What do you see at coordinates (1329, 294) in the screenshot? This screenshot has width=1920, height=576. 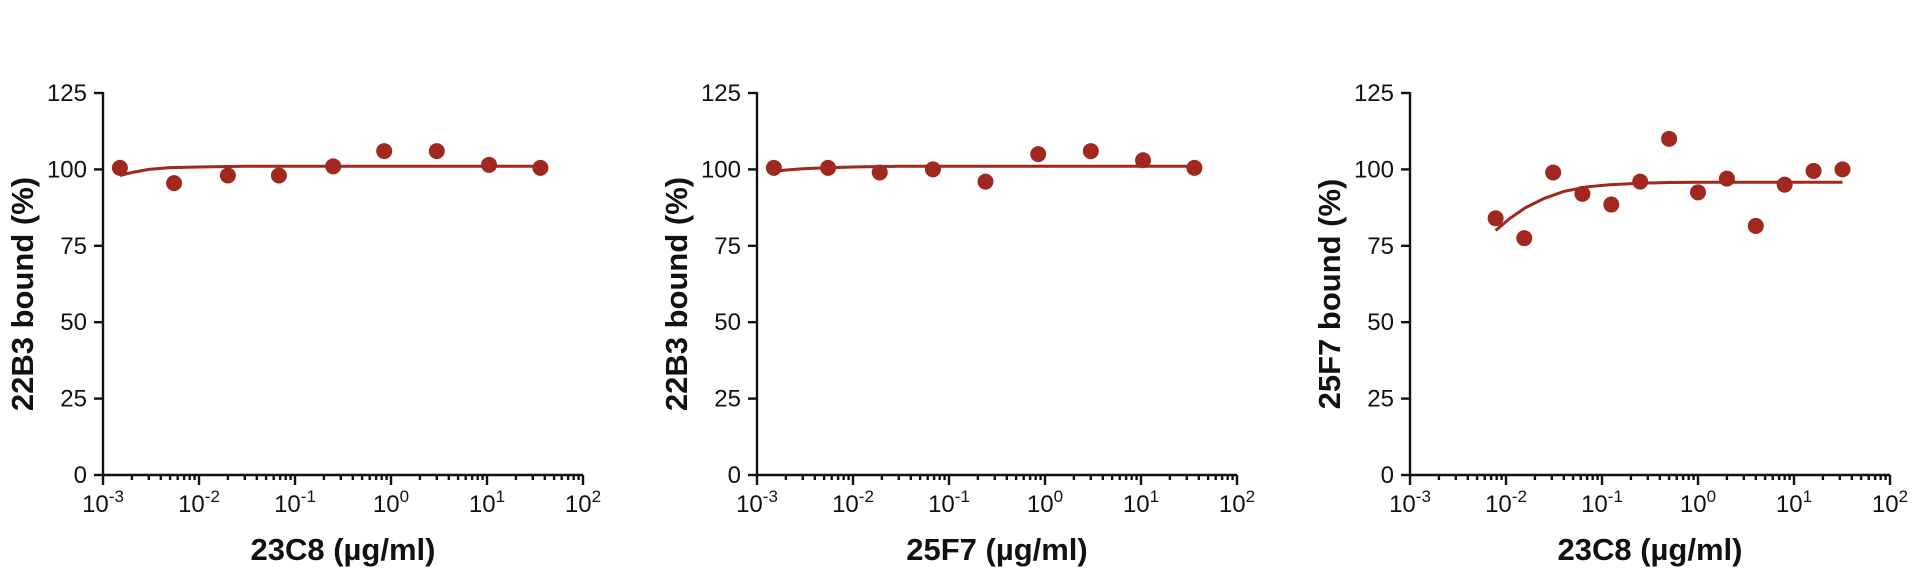 I see `y-axis-title: 25F7 bound (%)` at bounding box center [1329, 294].